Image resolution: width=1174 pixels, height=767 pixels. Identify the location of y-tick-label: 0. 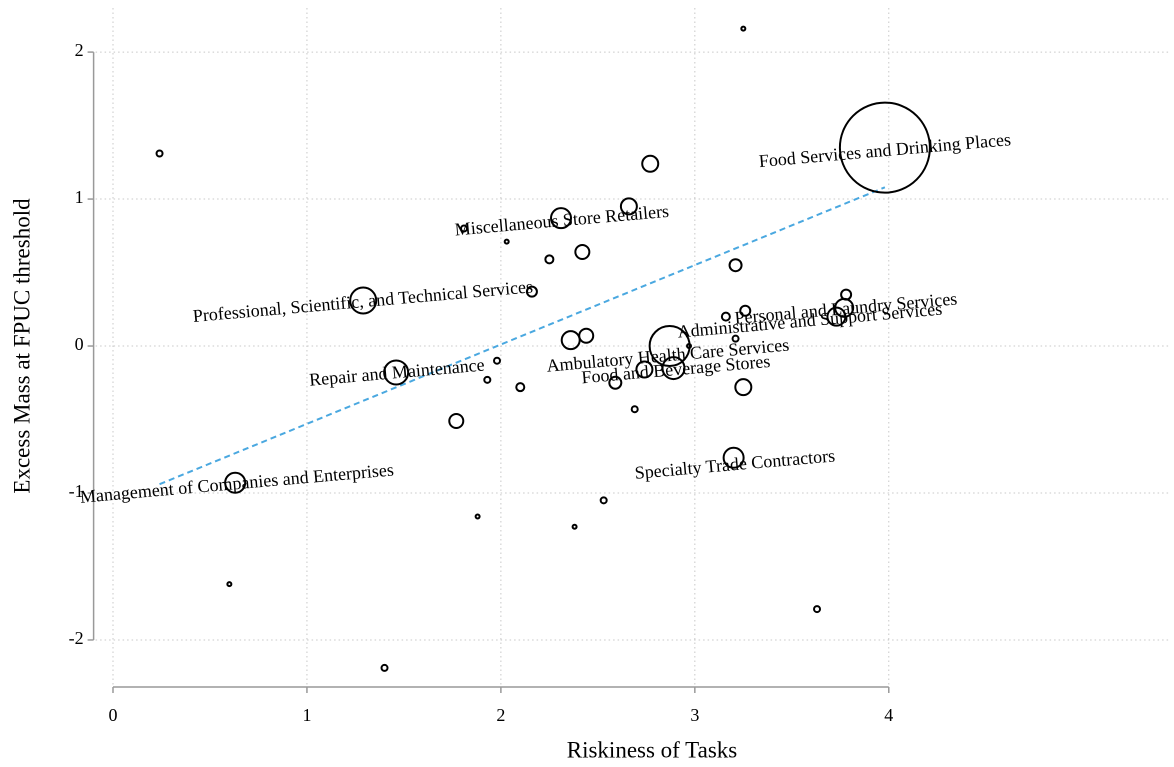
(79, 344).